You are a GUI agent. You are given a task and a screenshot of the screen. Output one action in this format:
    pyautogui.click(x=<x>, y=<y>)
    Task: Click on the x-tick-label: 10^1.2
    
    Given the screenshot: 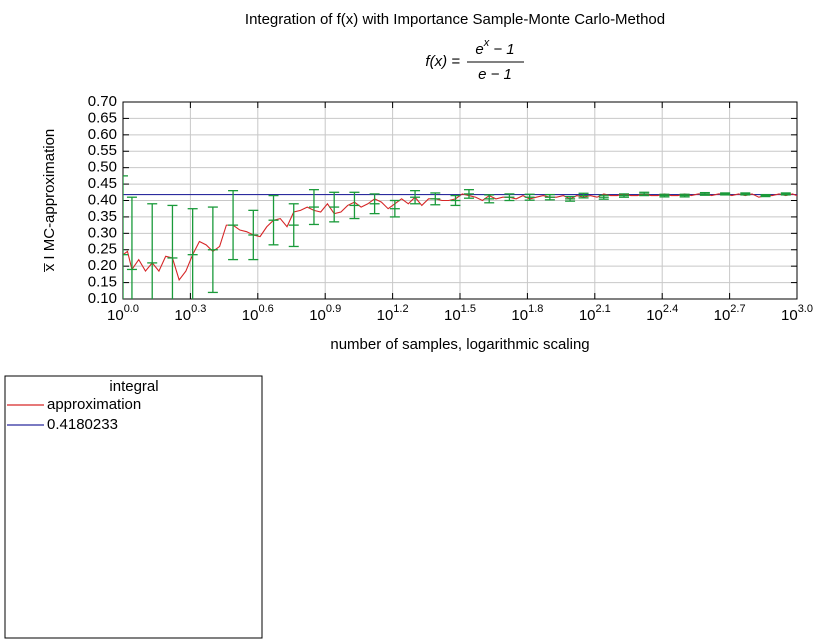 What is the action you would take?
    pyautogui.click(x=393, y=313)
    